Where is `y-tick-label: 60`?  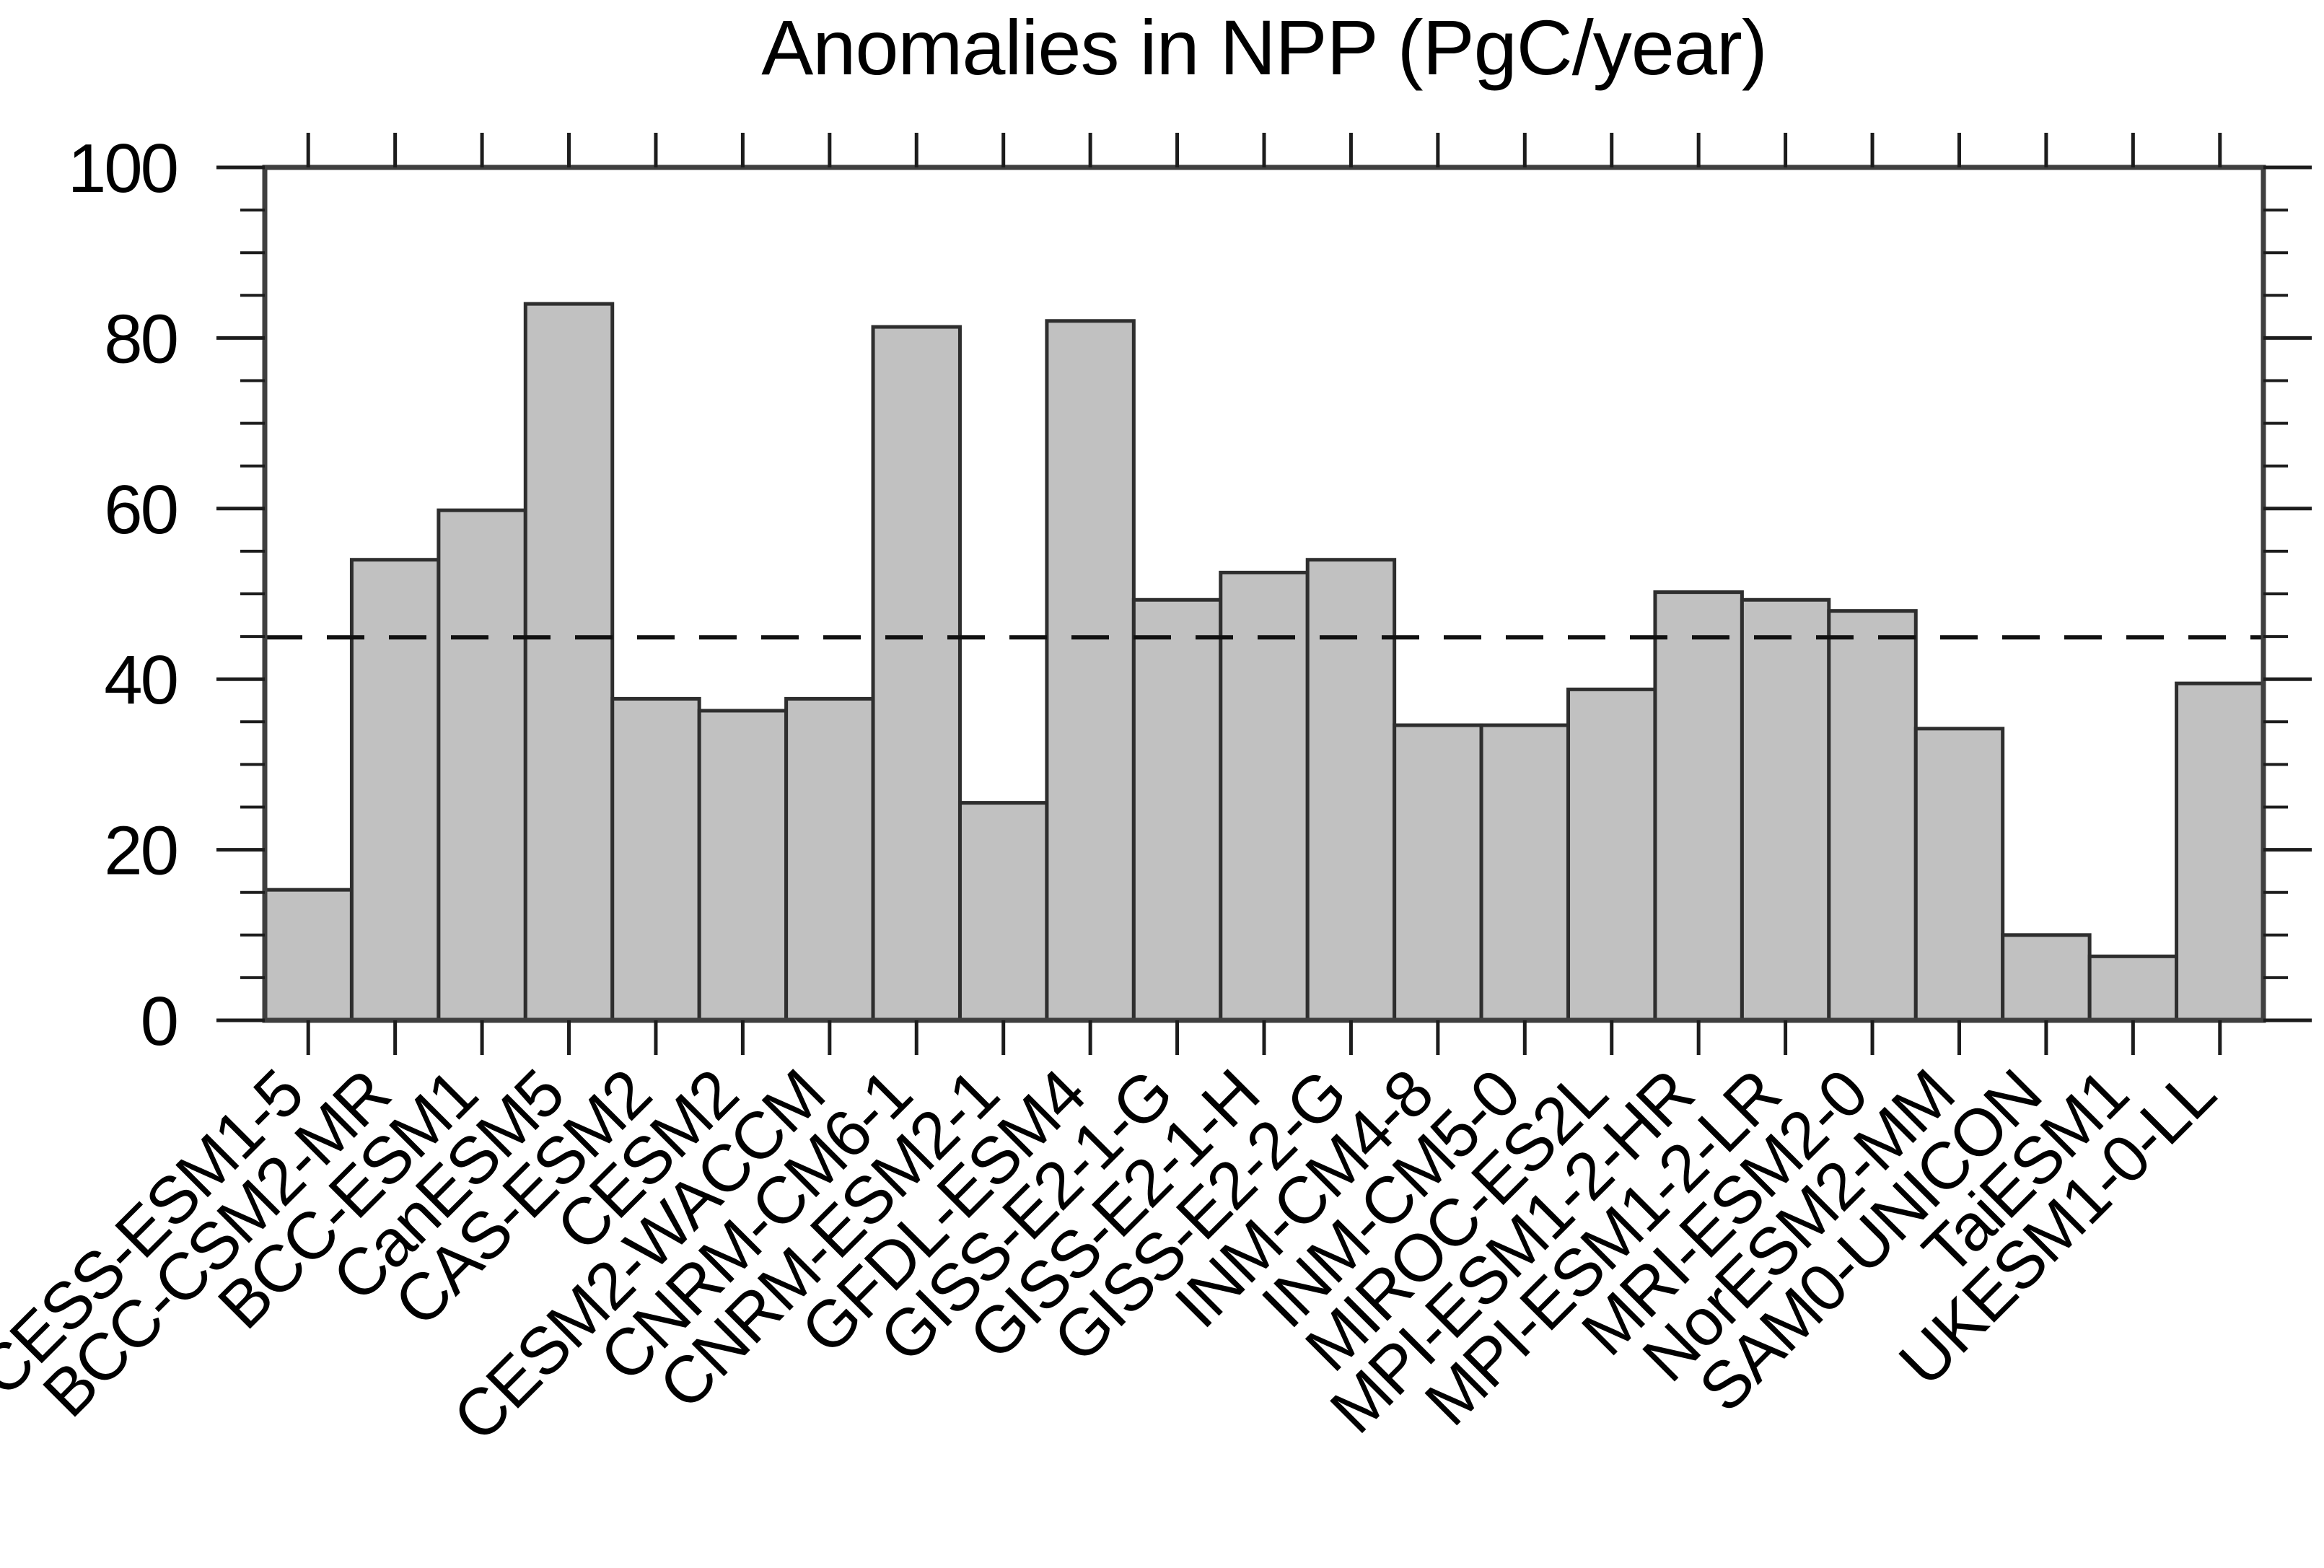
y-tick-label: 60 is located at coordinates (140, 509).